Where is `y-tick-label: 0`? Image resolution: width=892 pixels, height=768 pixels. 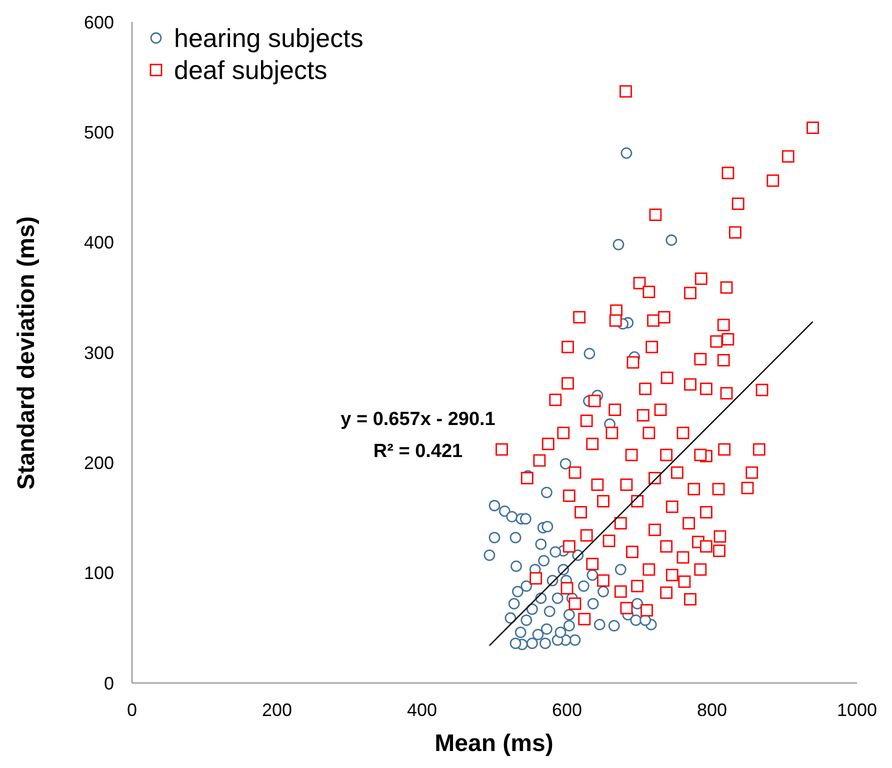
y-tick-label: 0 is located at coordinates (109, 683).